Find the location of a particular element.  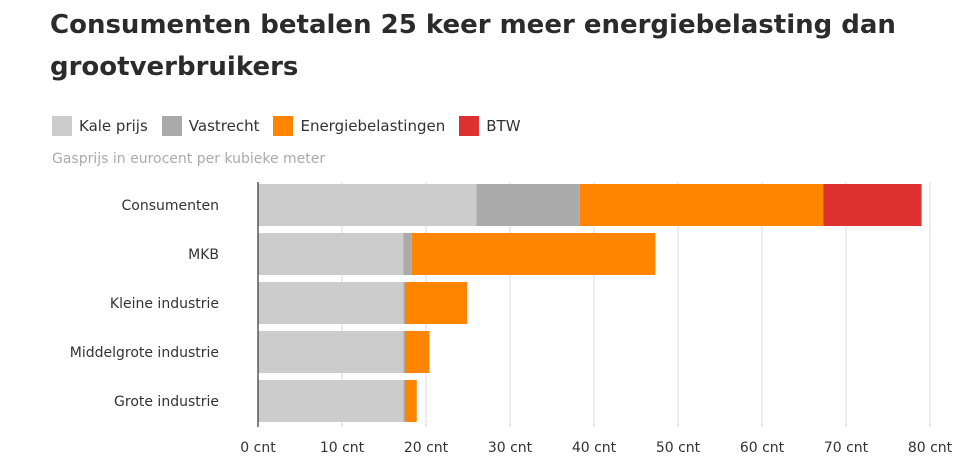

x-tick-label: 60 cnt is located at coordinates (762, 448).